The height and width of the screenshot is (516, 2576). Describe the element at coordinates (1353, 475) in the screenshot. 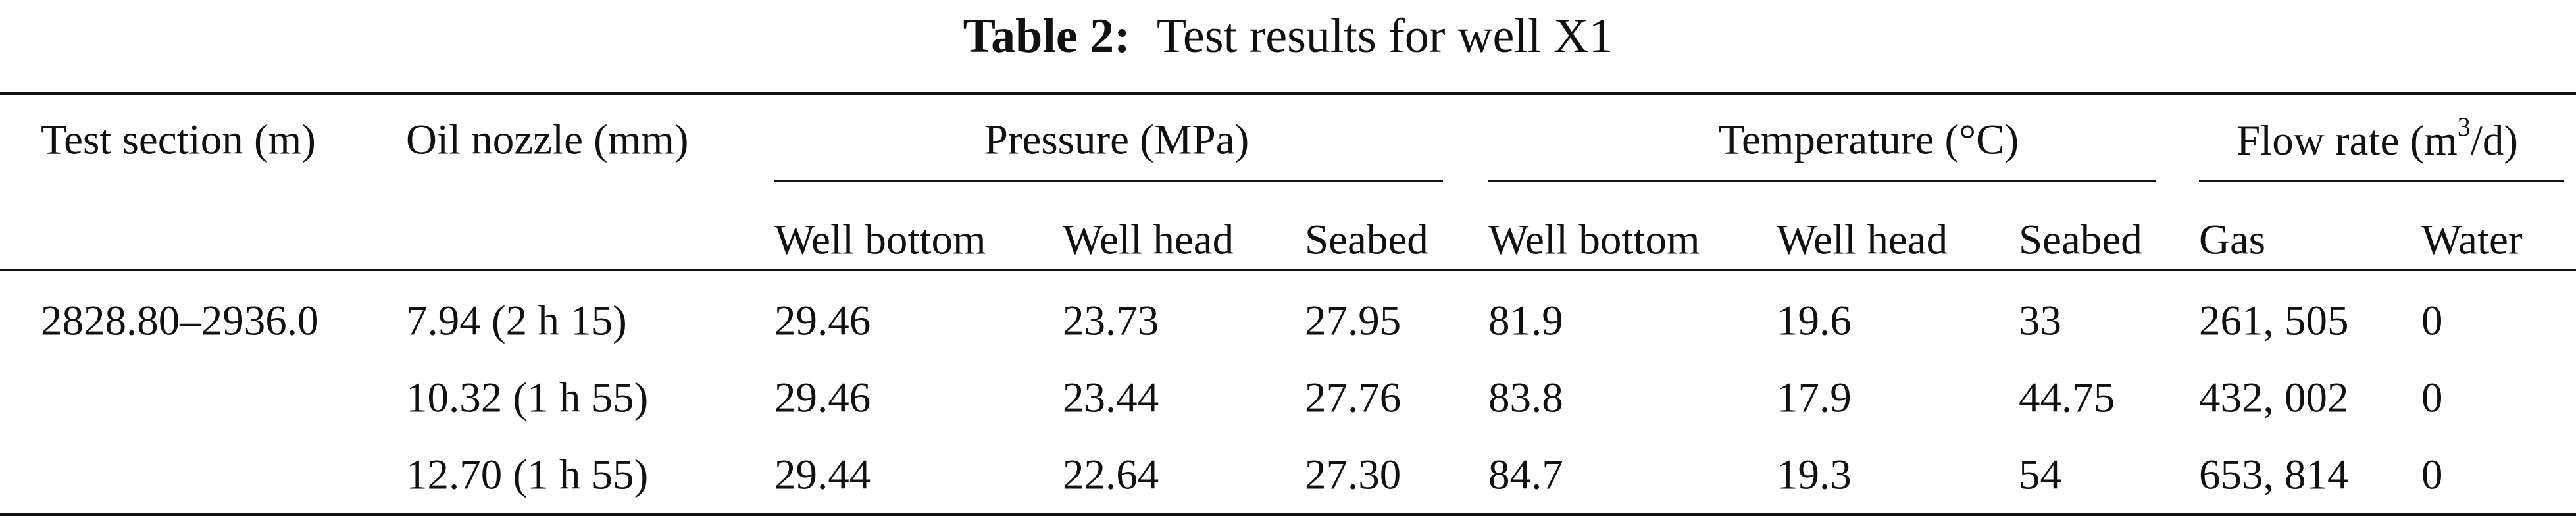

I see `table-cell: 27.30` at that location.